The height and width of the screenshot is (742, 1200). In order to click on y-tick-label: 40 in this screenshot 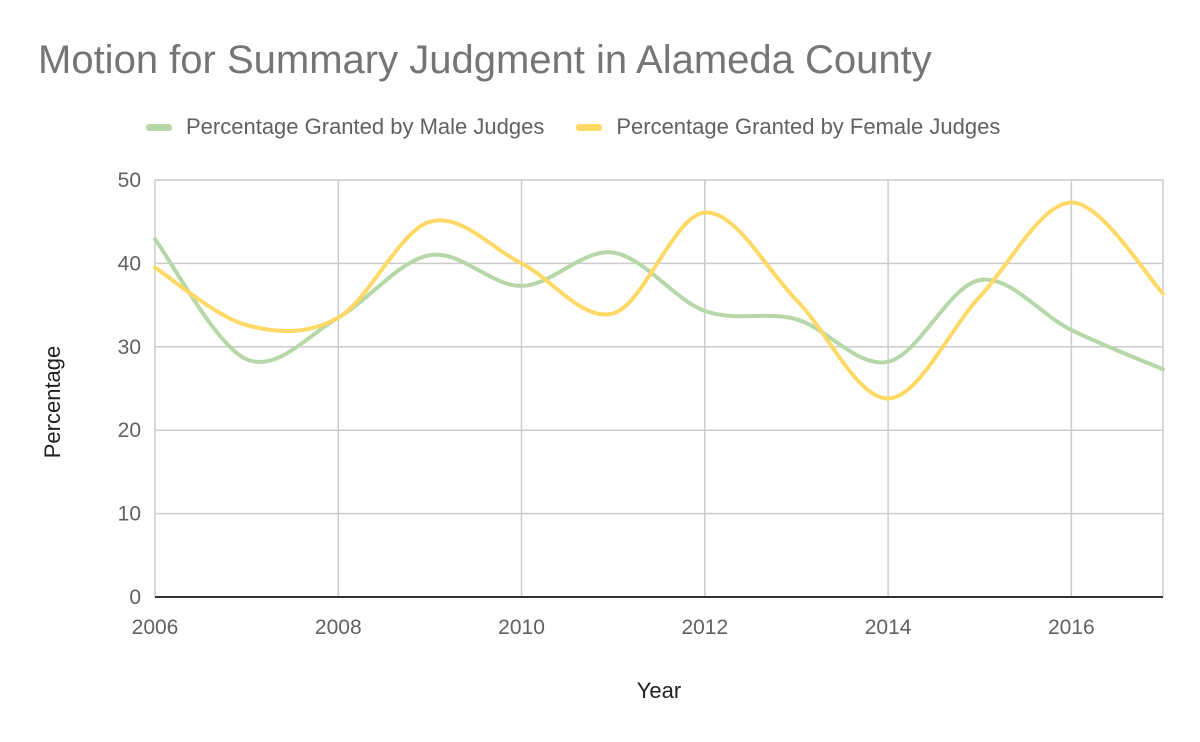, I will do `click(129, 263)`.